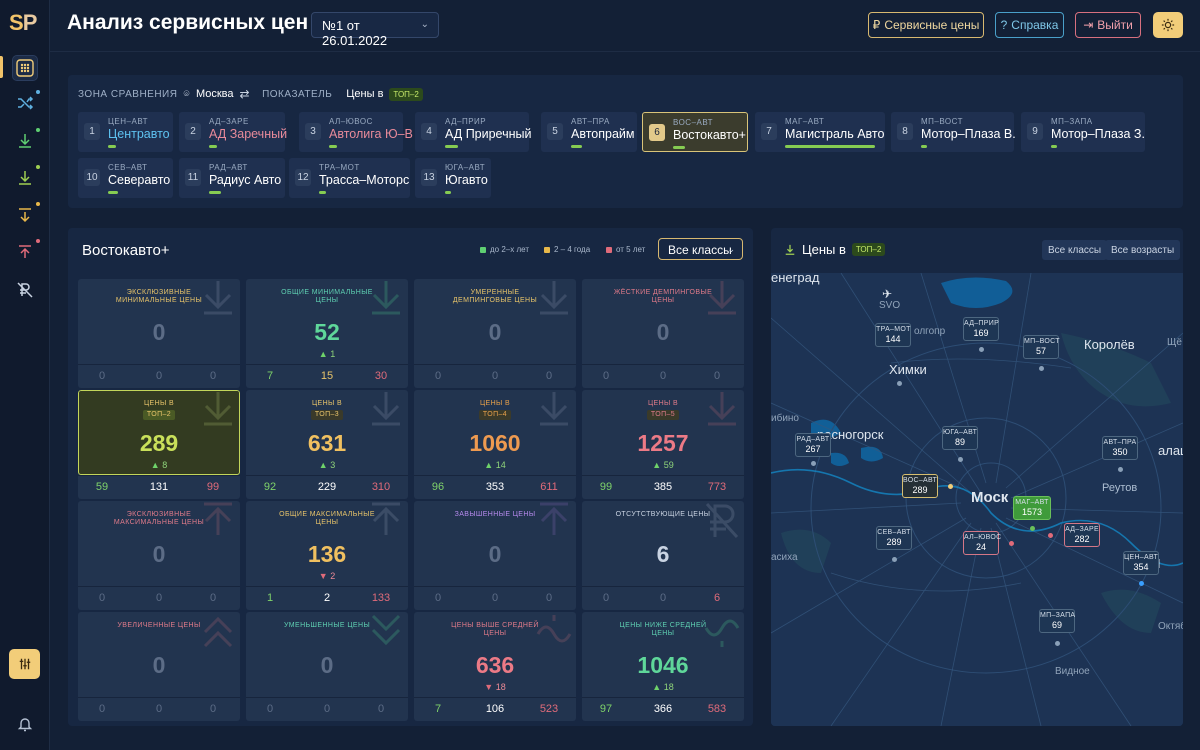 The height and width of the screenshot is (750, 1200). What do you see at coordinates (893, 335) in the screenshot?
I see `map-marker: ТРА–МОТ 144` at bounding box center [893, 335].